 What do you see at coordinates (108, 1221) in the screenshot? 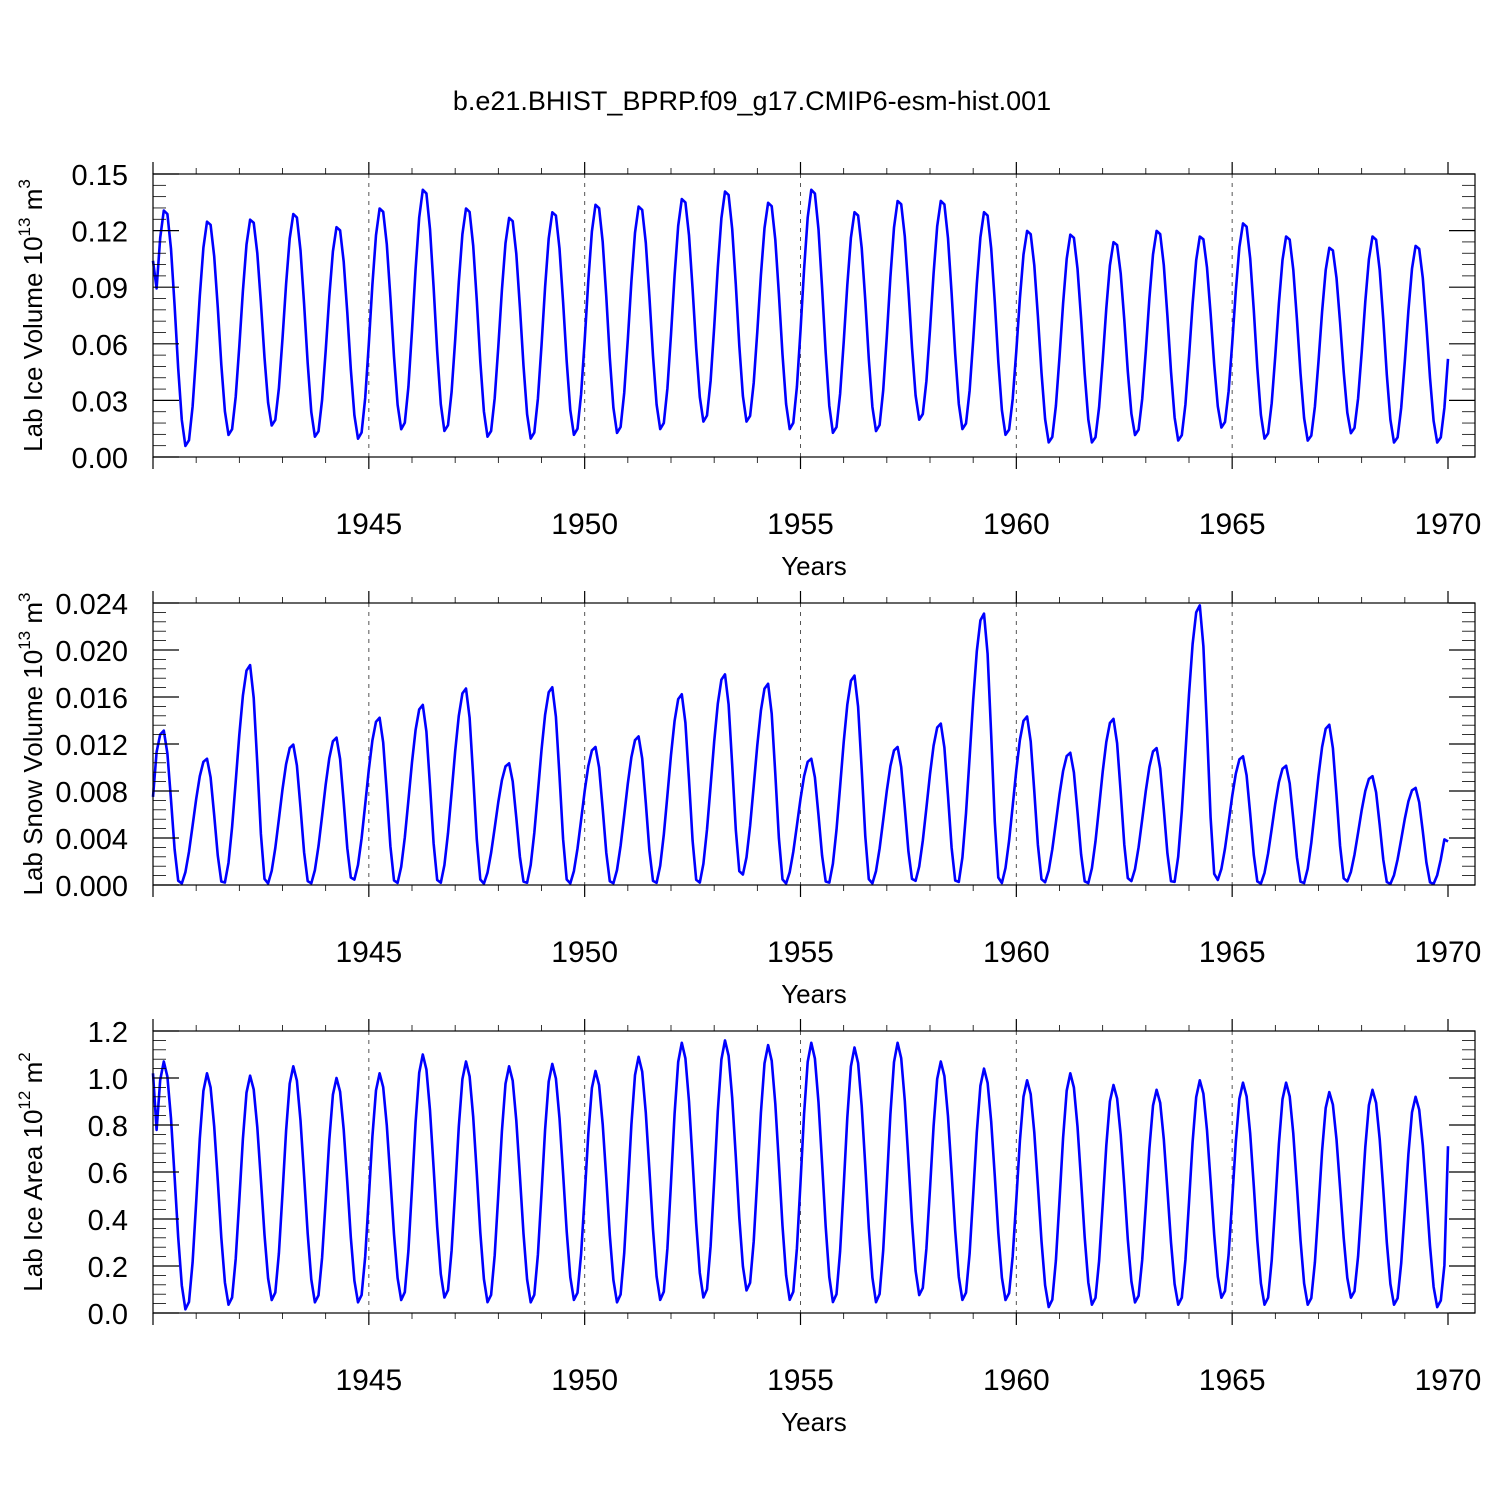
I see `y-tick-label: 0.4` at bounding box center [108, 1221].